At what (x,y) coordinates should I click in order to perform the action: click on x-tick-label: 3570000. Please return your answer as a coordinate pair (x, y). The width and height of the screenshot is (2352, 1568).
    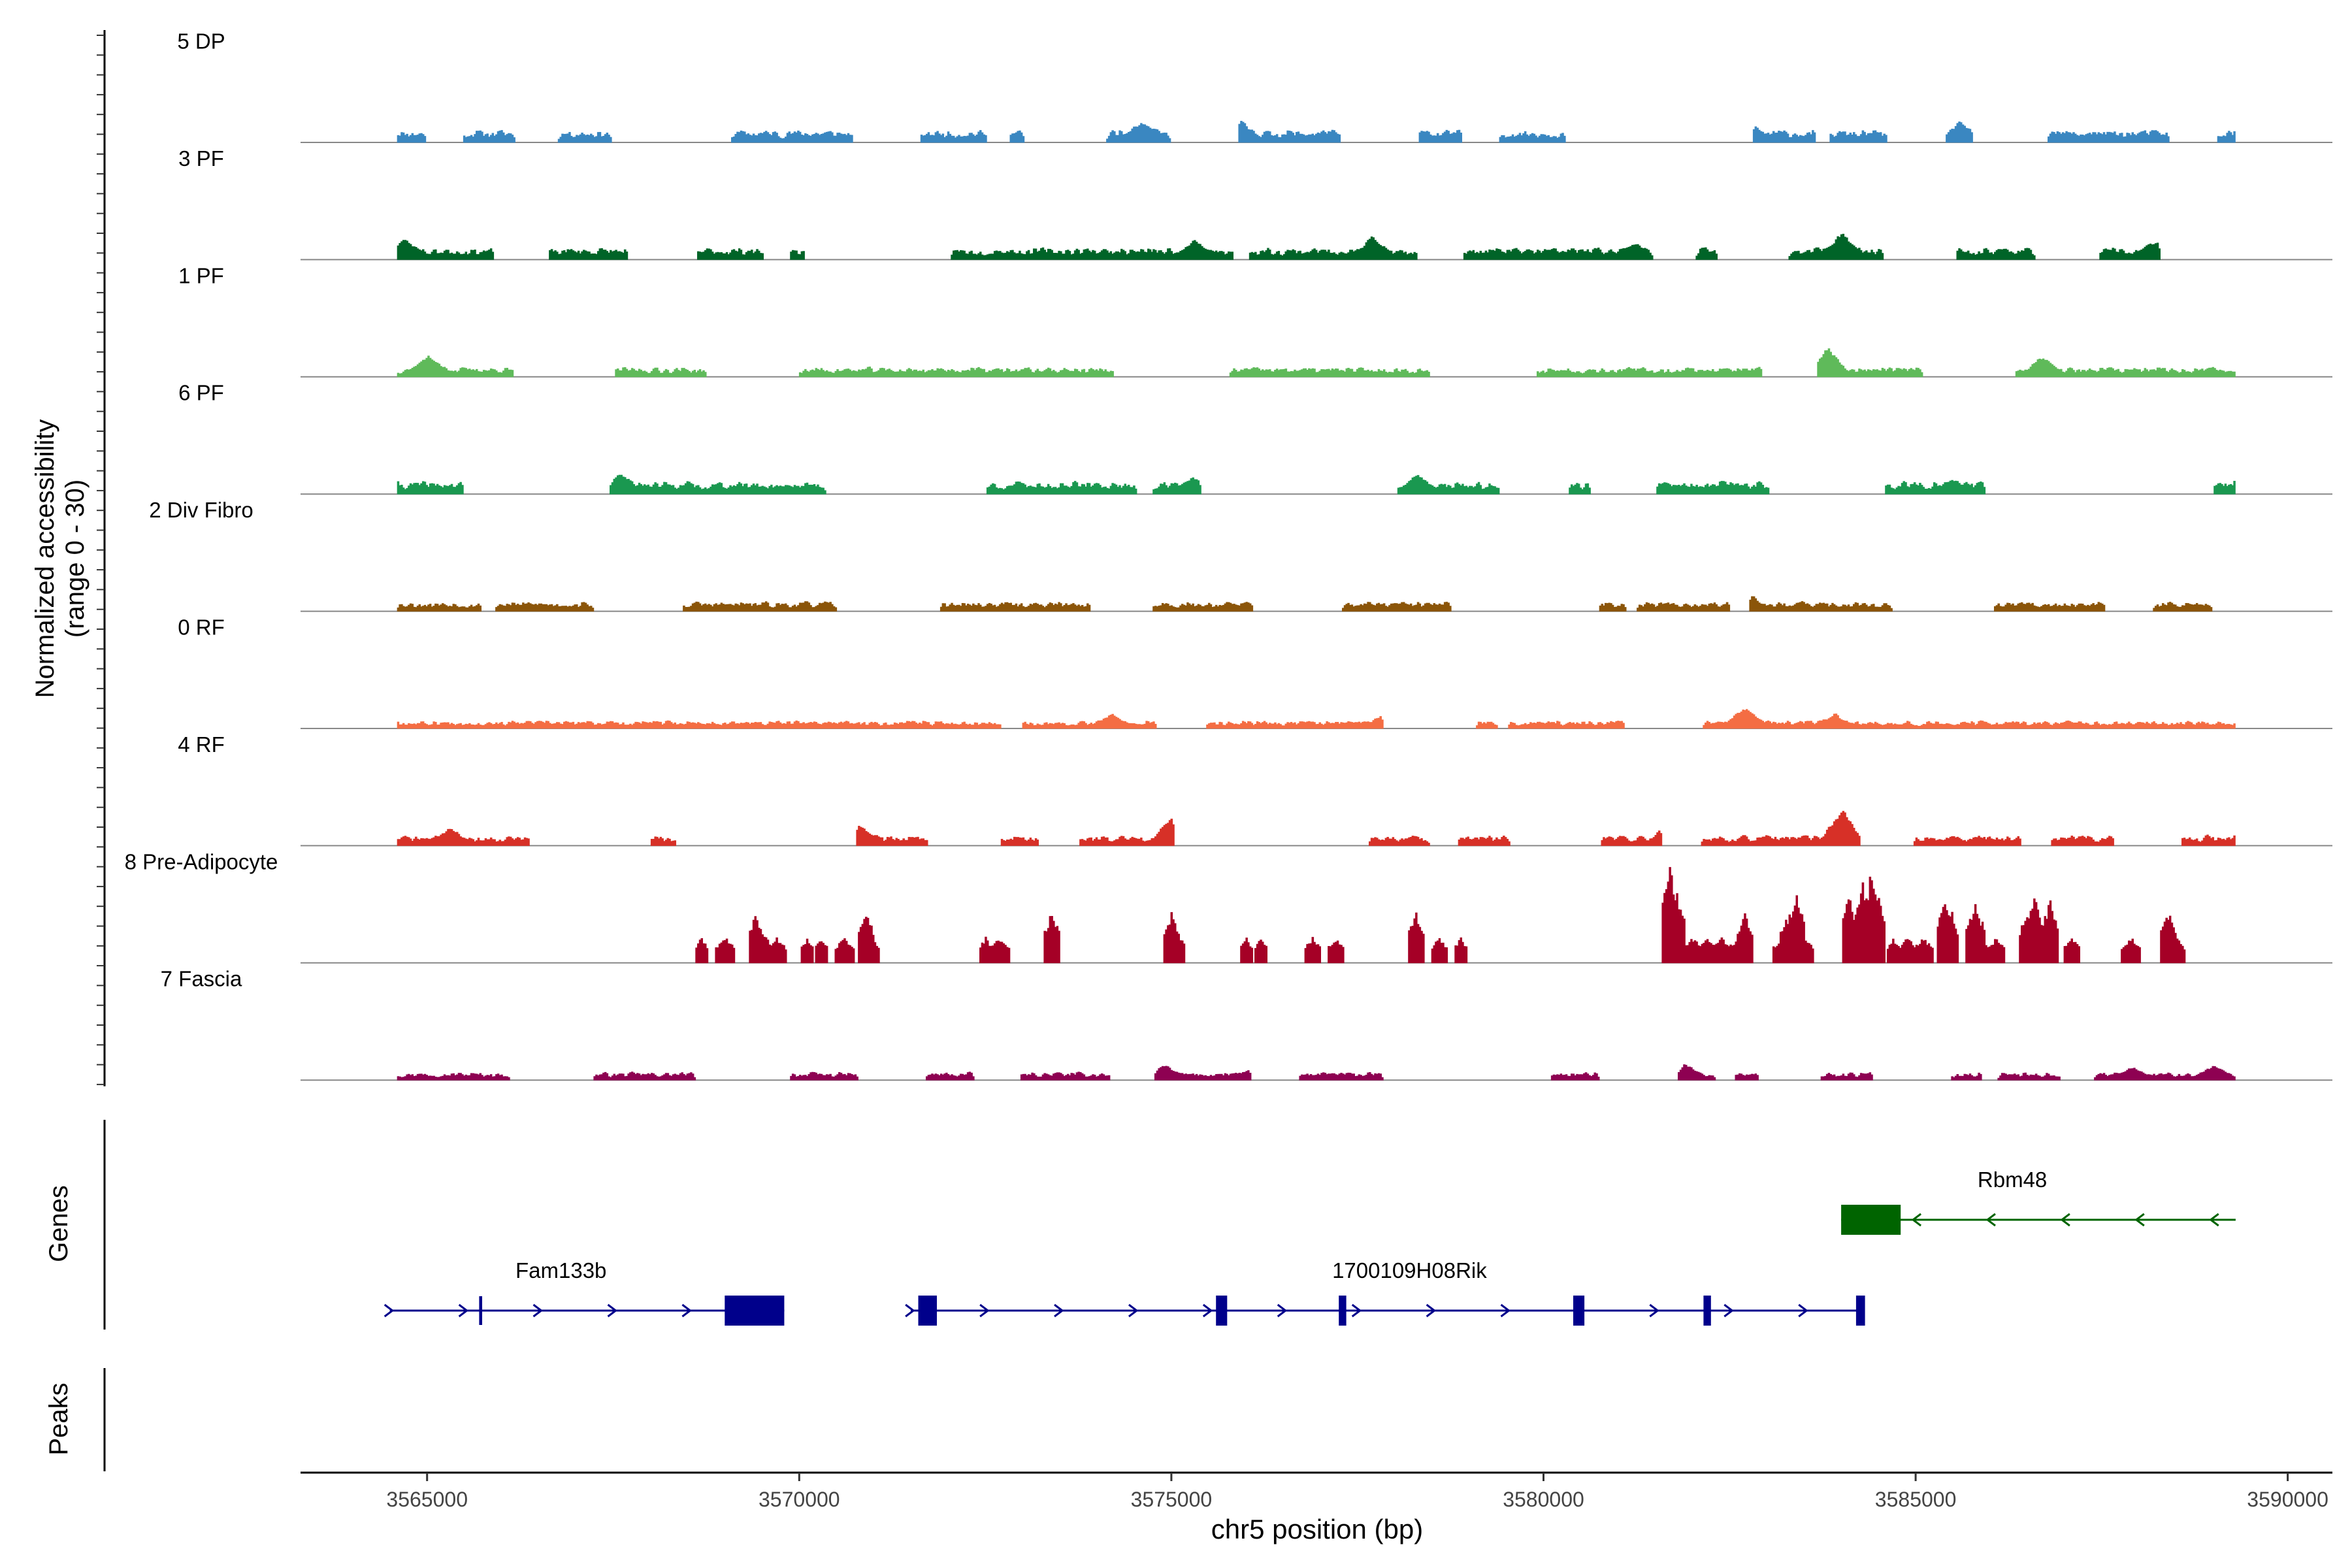
    Looking at the image, I should click on (799, 1499).